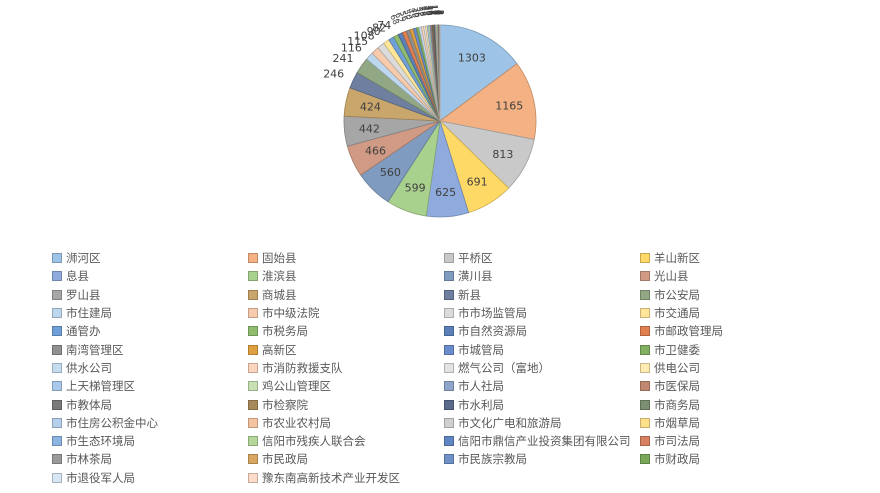 The image size is (880, 493). I want to click on legend-item: 市公安局, so click(738, 295).